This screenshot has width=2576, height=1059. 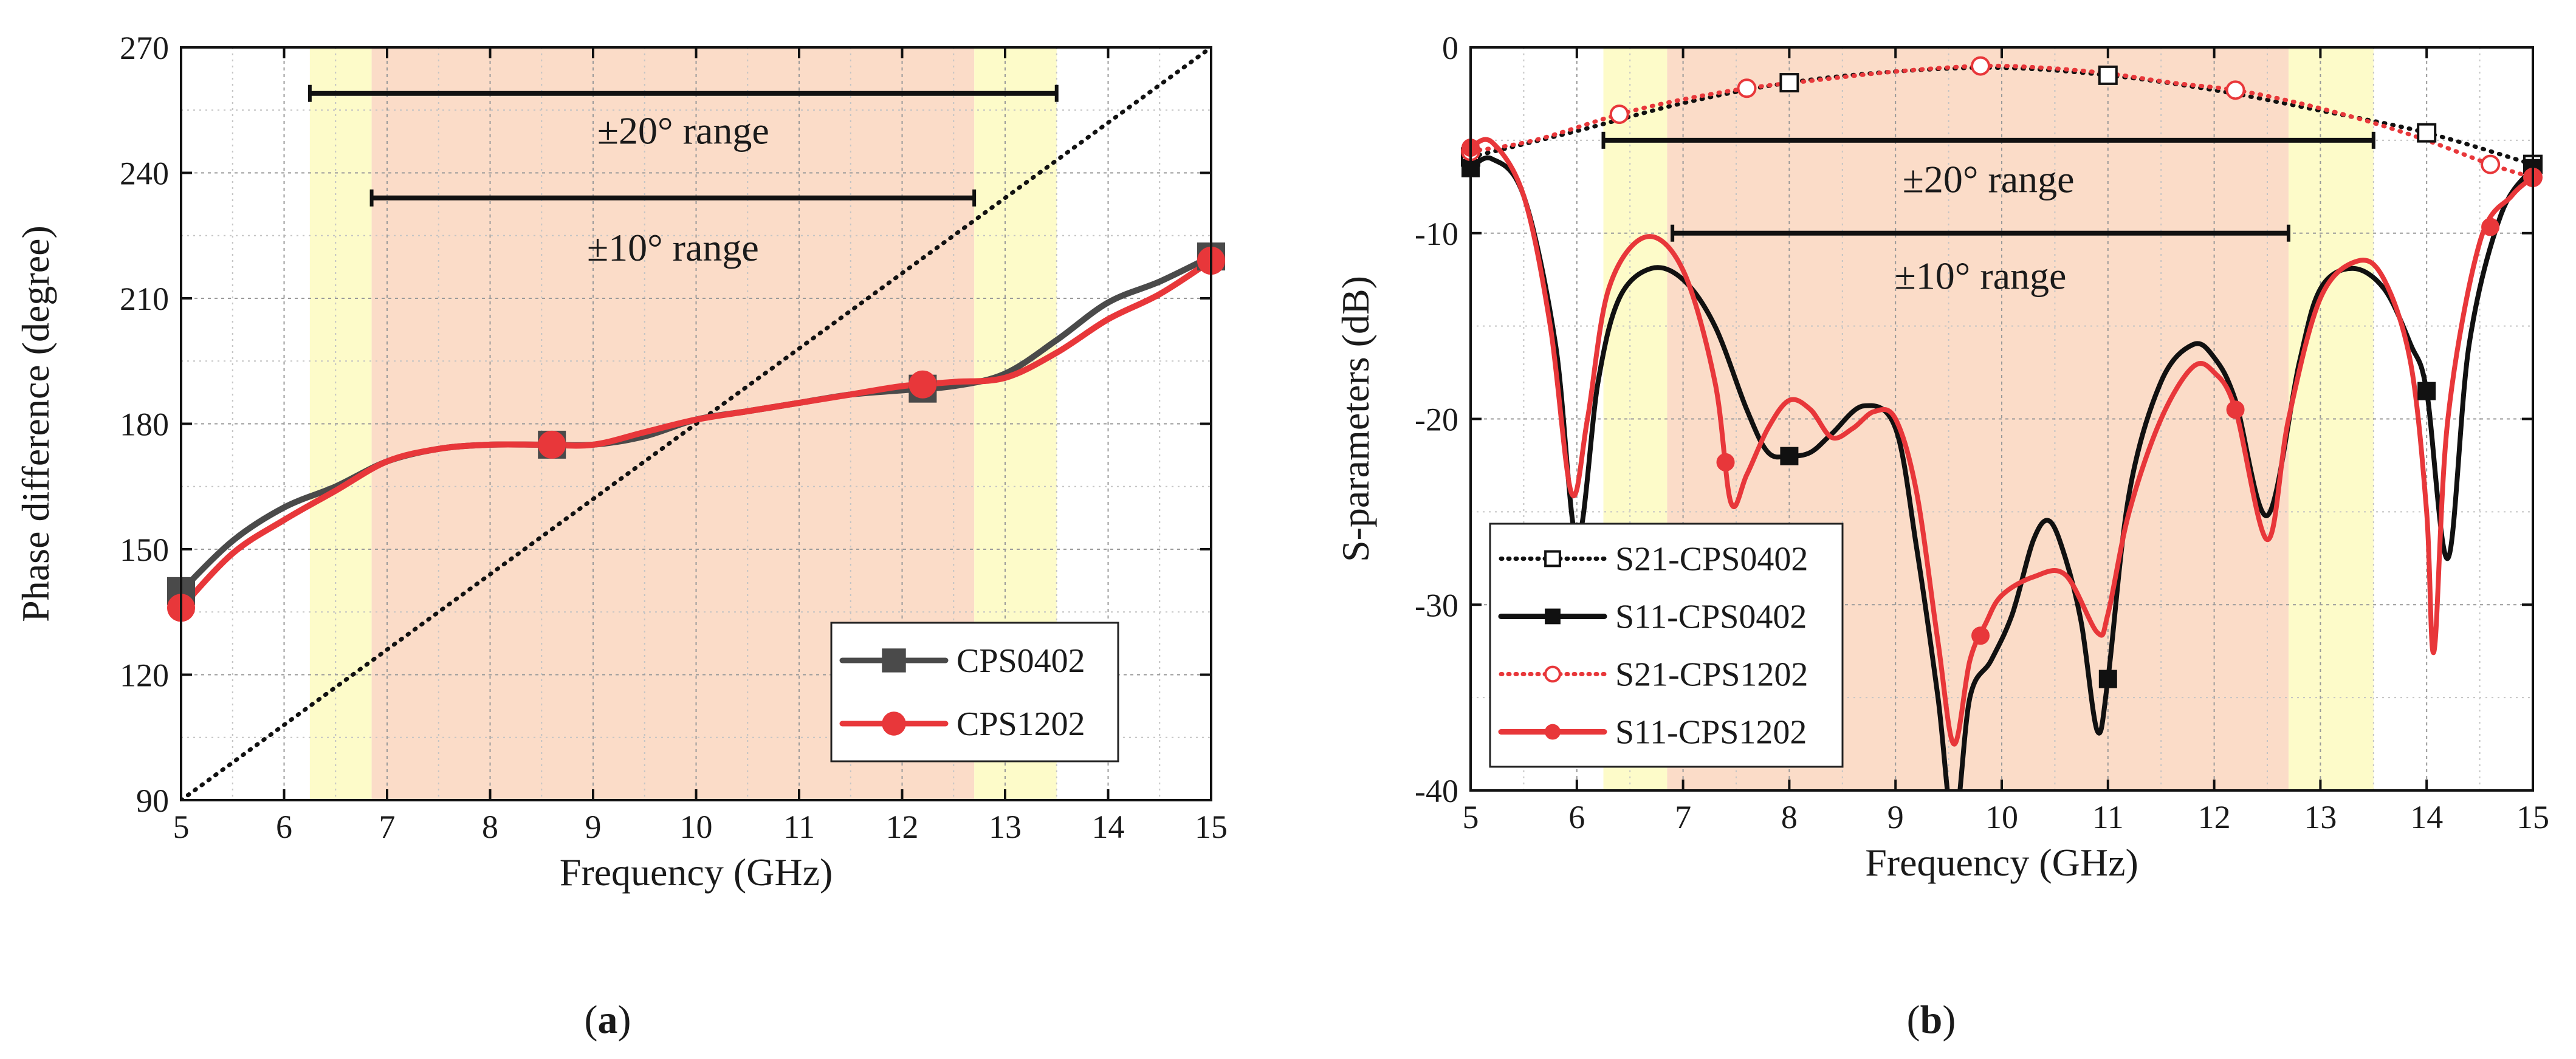 I want to click on legend-box, so click(x=974, y=692).